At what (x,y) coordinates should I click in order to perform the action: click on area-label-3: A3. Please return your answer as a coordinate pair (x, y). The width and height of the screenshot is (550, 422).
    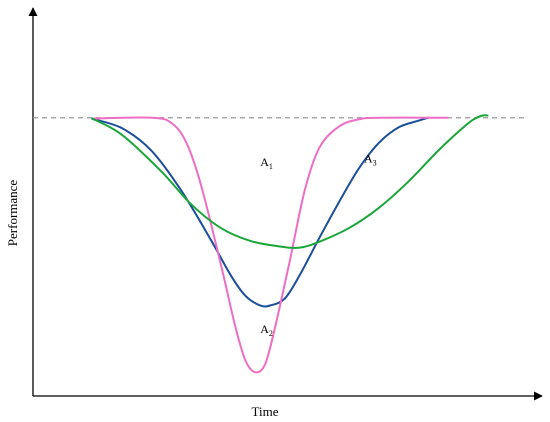
    Looking at the image, I should click on (370, 159).